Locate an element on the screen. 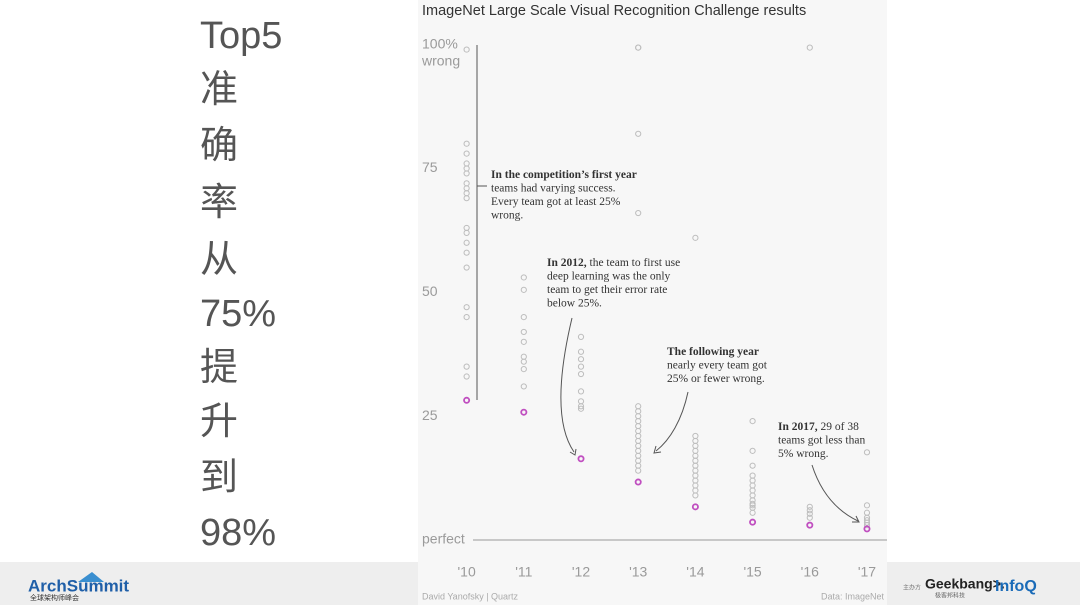  heading-line: 到 is located at coordinates (219, 478).